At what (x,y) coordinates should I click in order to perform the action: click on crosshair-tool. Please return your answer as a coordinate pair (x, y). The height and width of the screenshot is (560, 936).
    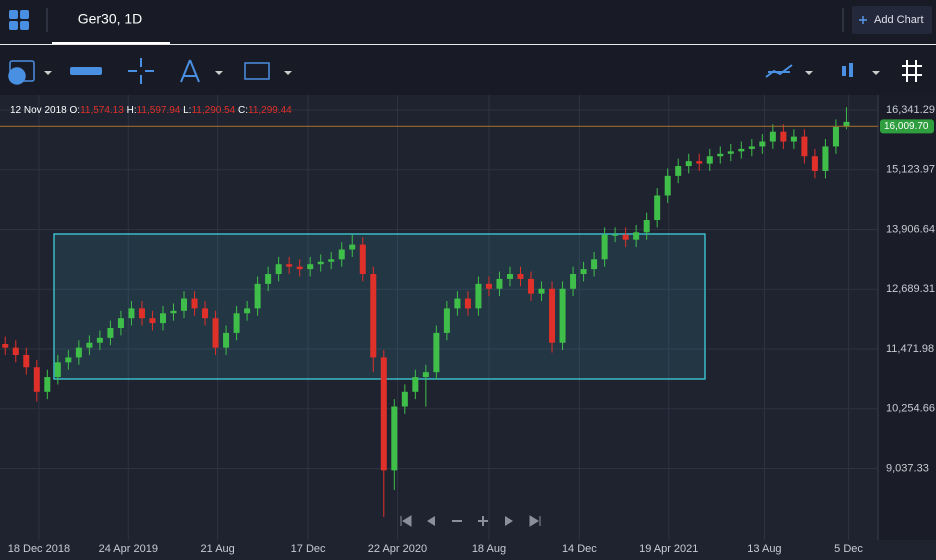
    Looking at the image, I should click on (141, 71).